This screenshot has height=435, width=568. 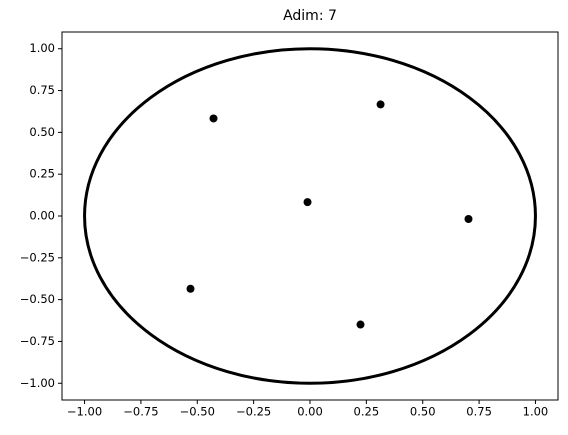 I want to click on y-tick-label: 1.00, so click(x=42, y=48).